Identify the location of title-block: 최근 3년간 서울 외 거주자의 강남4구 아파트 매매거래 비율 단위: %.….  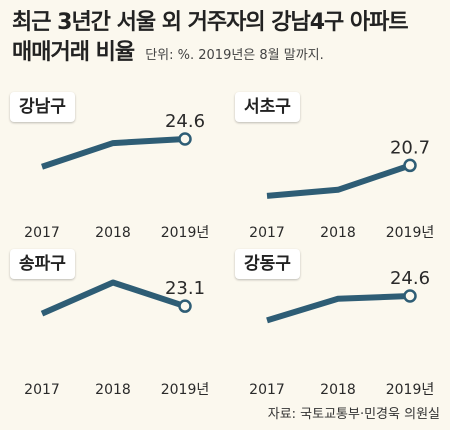
(227, 39).